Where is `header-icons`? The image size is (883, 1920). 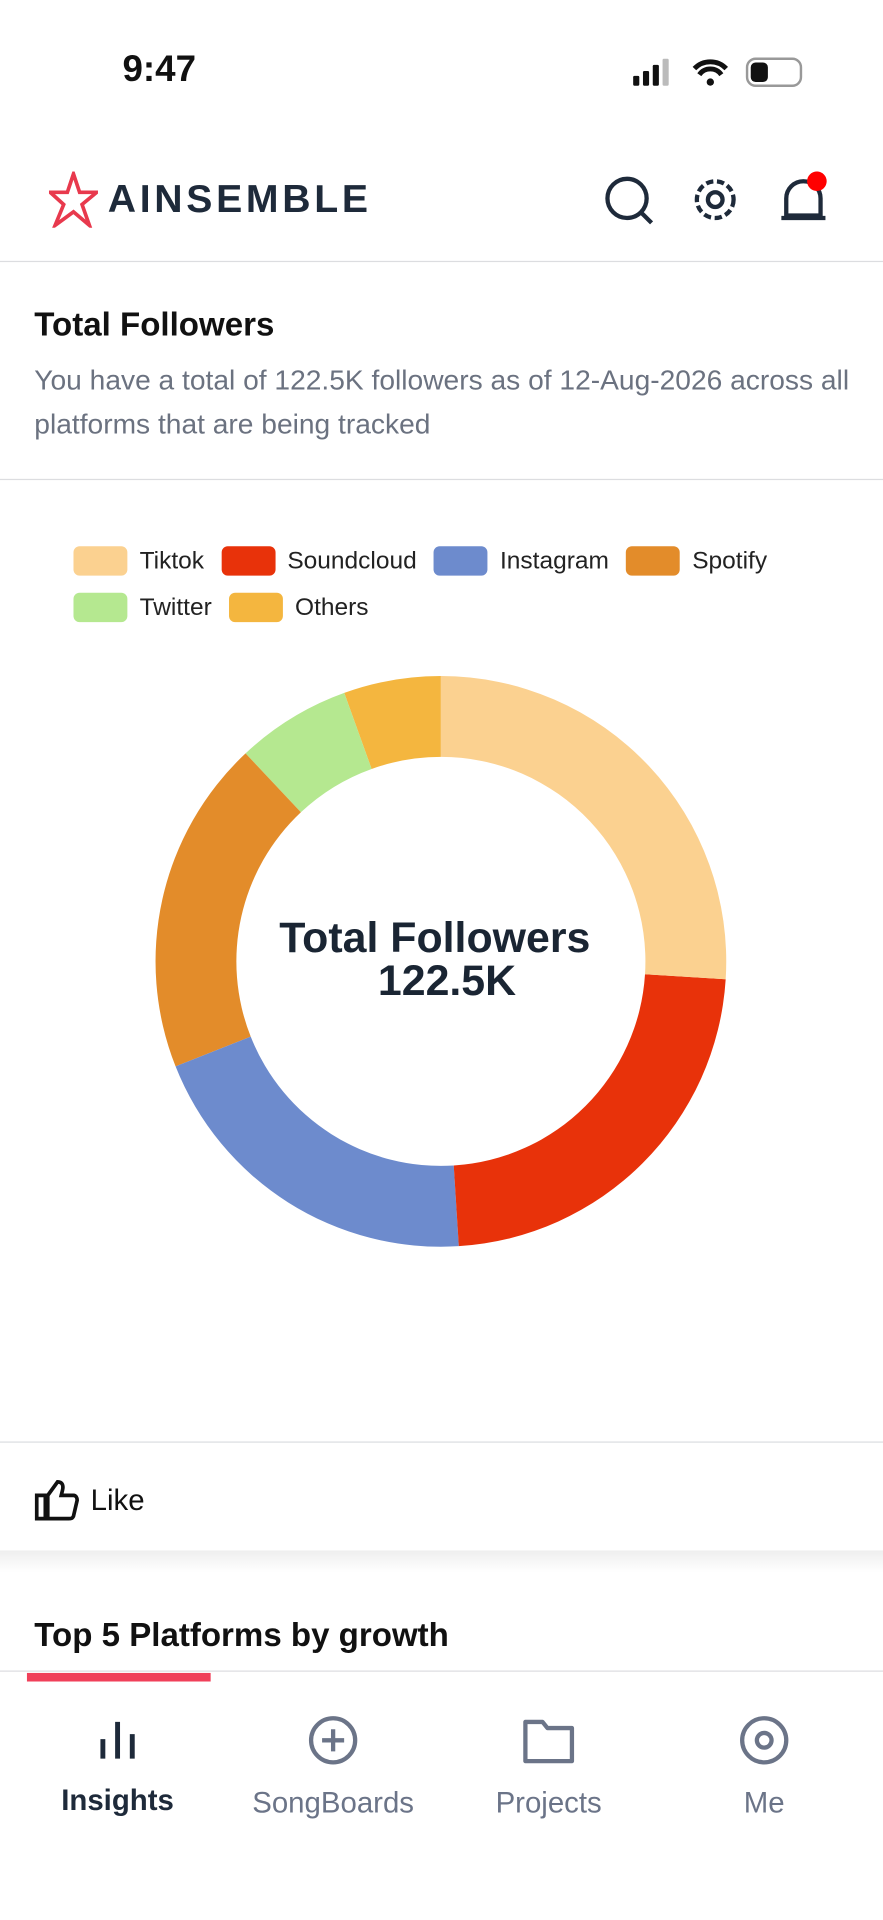 header-icons is located at coordinates (716, 198).